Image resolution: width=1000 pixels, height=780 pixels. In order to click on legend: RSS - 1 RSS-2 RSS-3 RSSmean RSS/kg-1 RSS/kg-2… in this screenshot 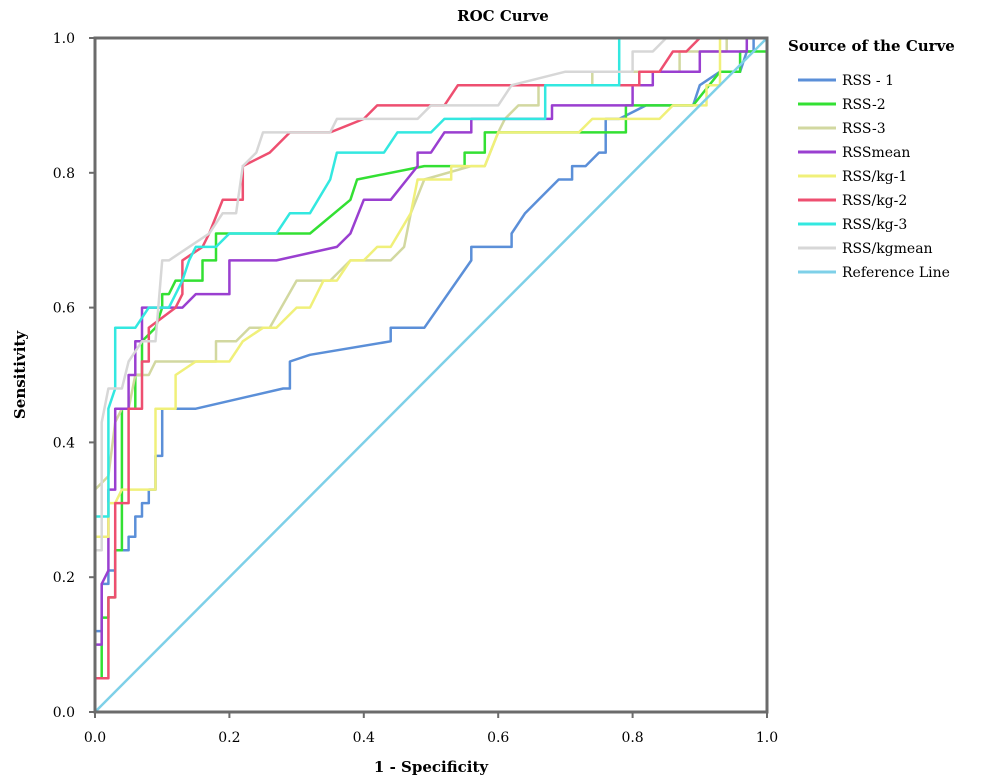, I will do `click(874, 177)`.